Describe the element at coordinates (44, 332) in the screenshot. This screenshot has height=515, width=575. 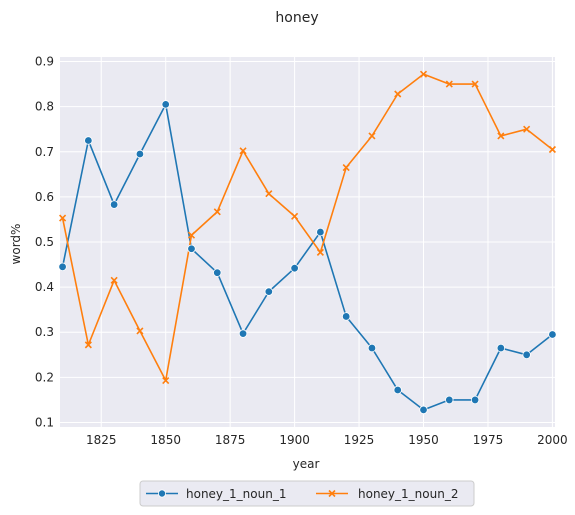
I see `y-tick-label: 0.3` at that location.